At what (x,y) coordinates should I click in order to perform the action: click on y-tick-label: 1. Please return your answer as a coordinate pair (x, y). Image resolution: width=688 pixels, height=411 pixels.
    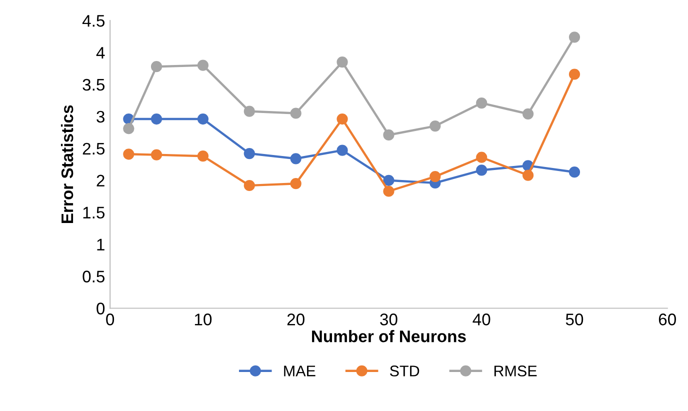
    Looking at the image, I should click on (100, 244).